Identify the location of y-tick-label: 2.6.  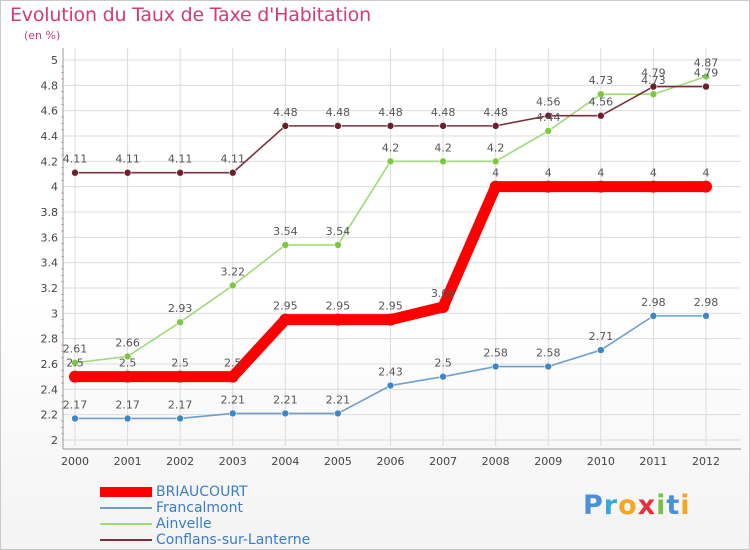
(50, 364).